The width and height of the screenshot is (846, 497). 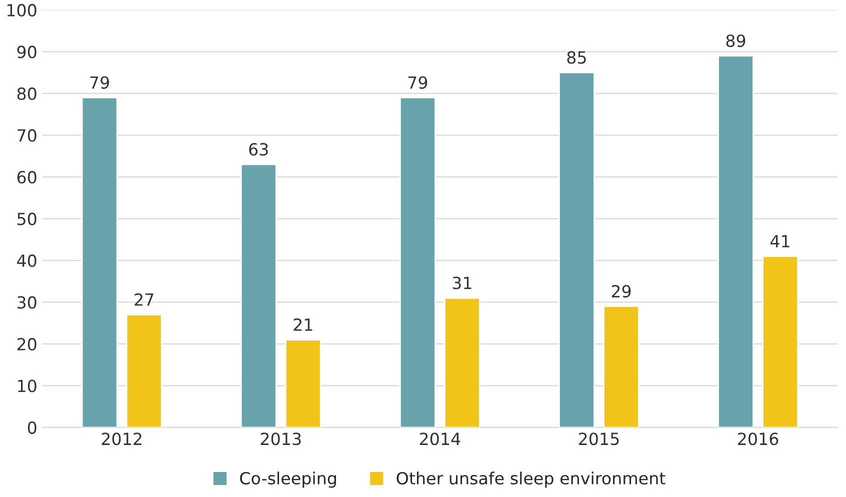 What do you see at coordinates (576, 57) in the screenshot?
I see `data-label: 85` at bounding box center [576, 57].